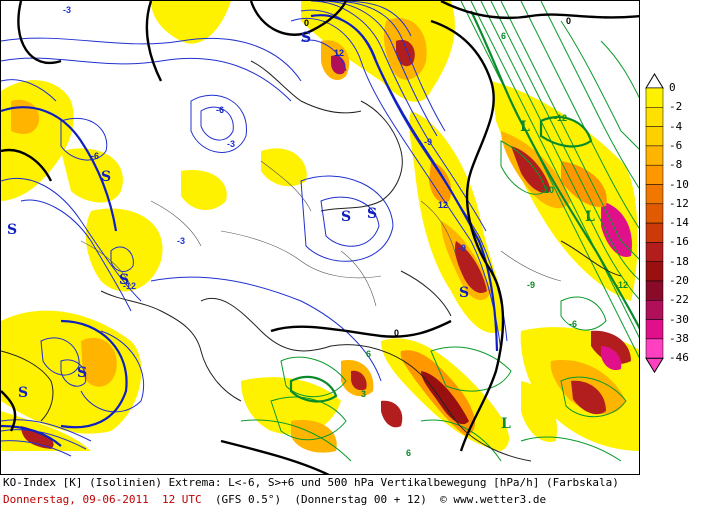 This screenshot has height=513, width=704. I want to click on color-scale: 0 -2 -4 -6 -8 -10 -12 -14 -16 -18 -20 -22 -30 -38 -46, so click(672, 237).